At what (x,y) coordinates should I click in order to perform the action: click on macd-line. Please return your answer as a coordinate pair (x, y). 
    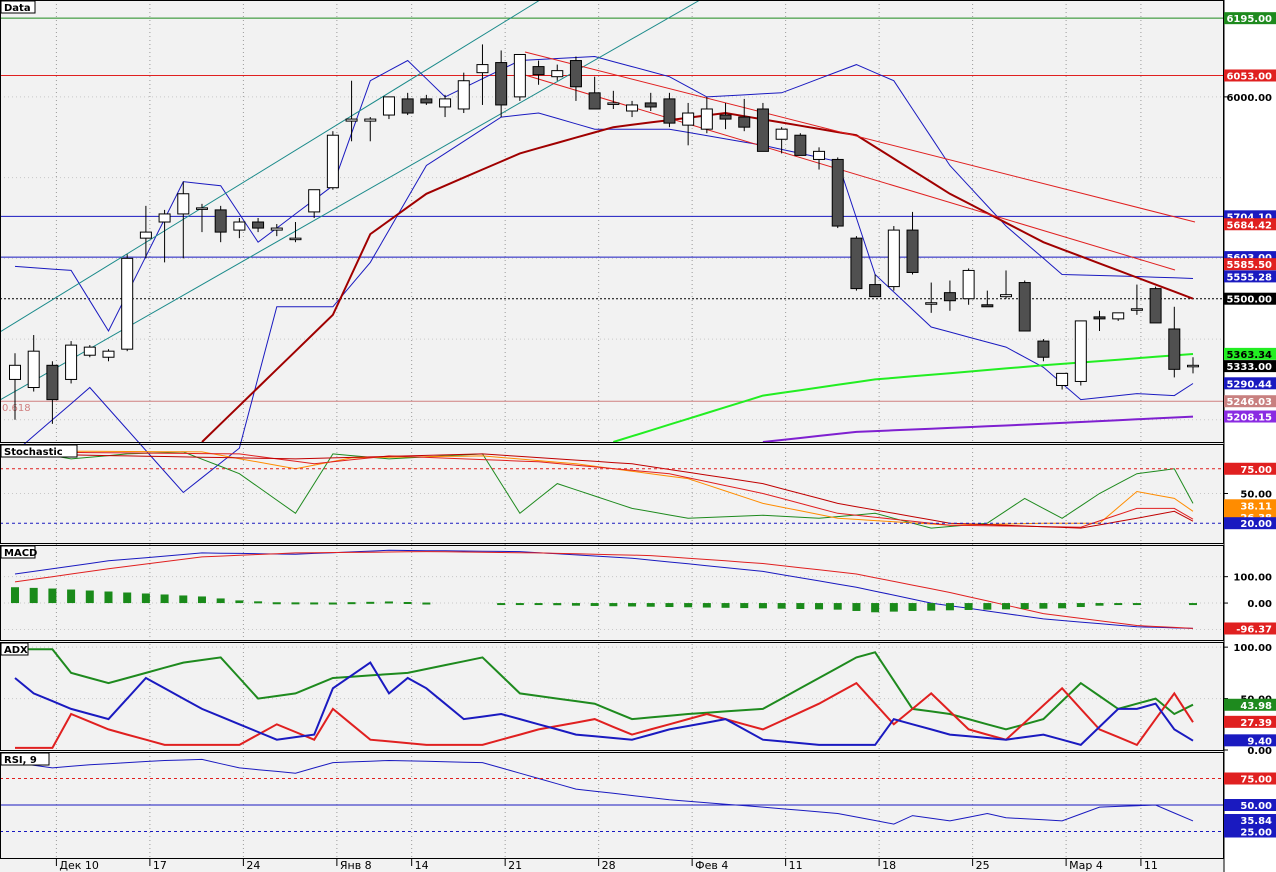
    Looking at the image, I should click on (604, 589).